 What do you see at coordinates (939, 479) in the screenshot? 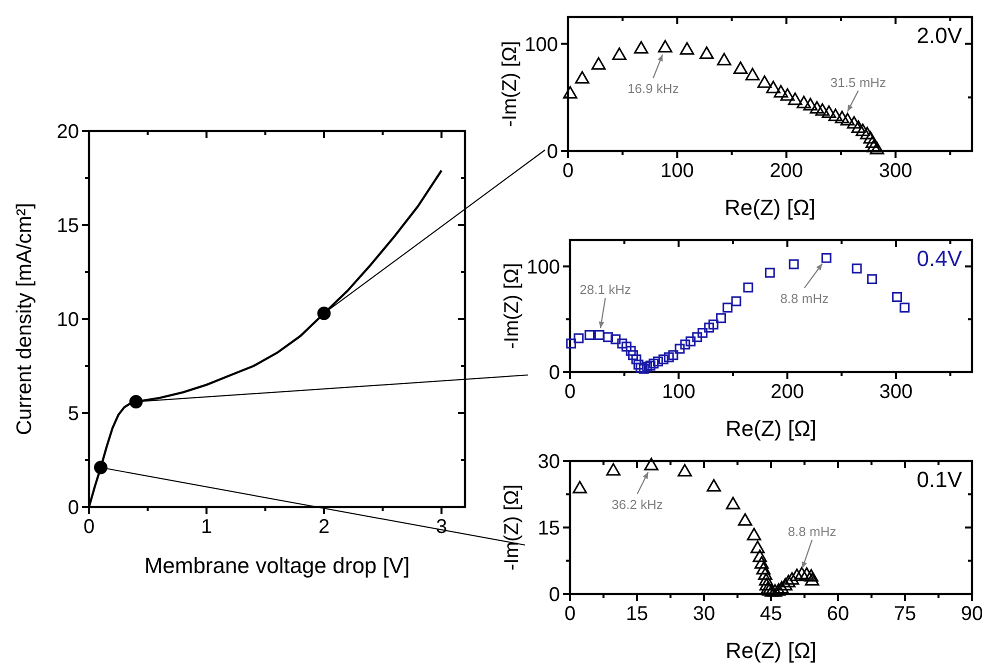
I see `legend-label: 0.1V` at bounding box center [939, 479].